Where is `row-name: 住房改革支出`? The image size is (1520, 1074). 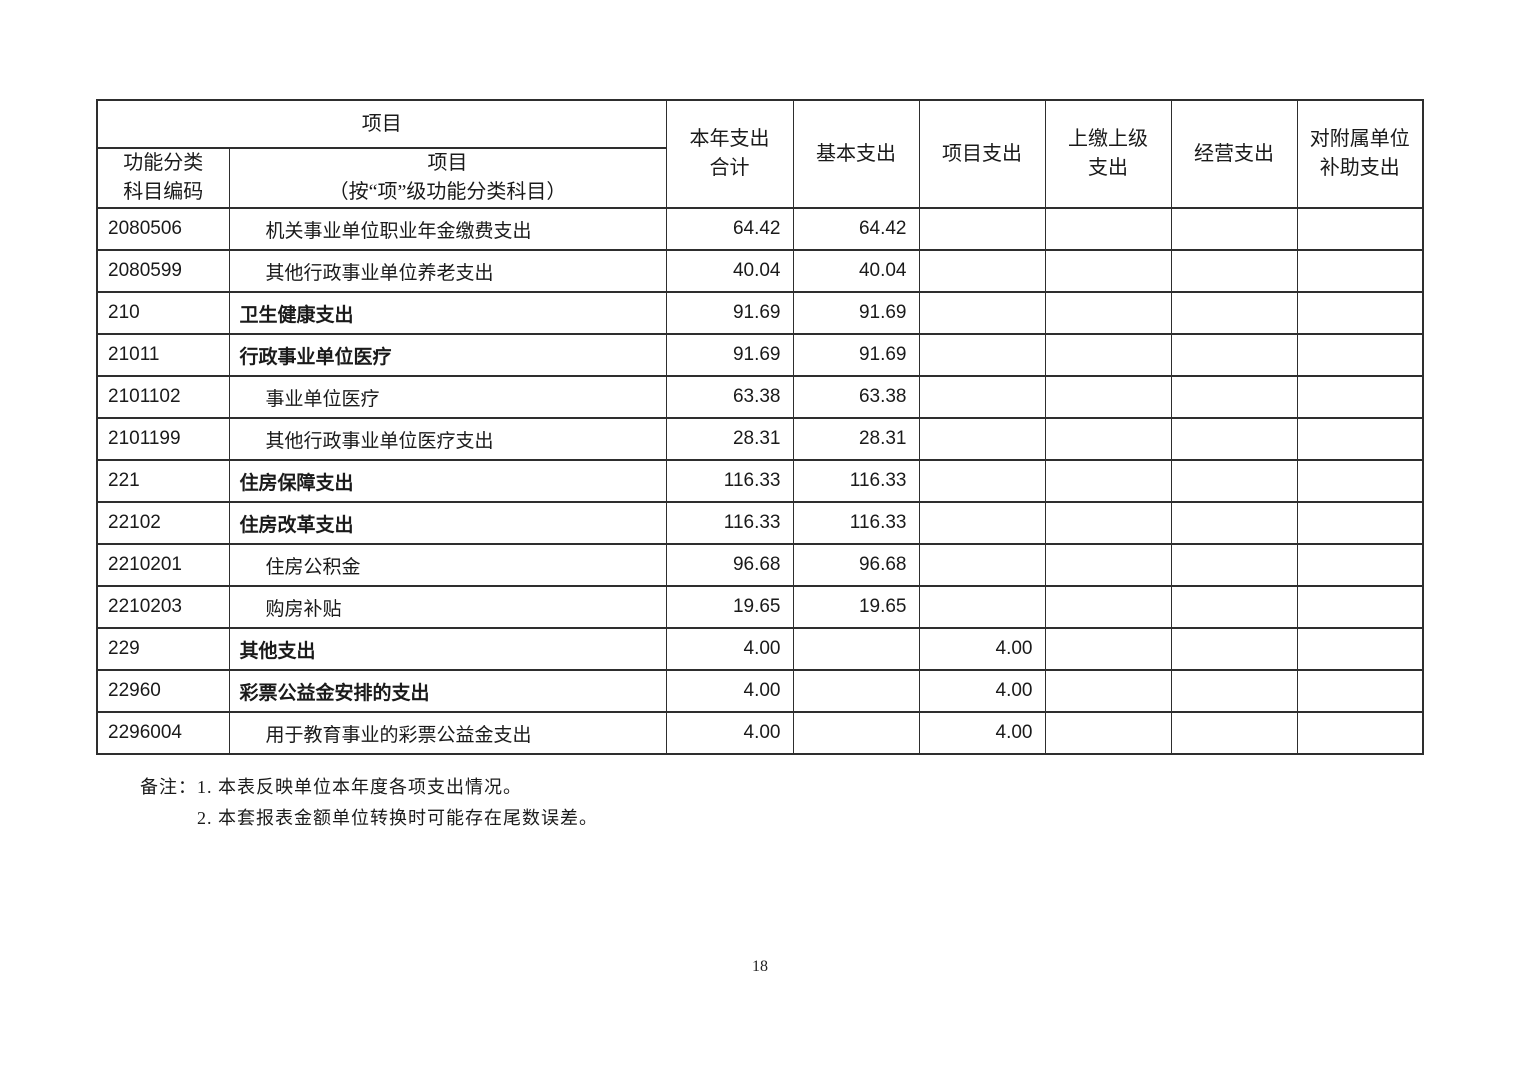
row-name: 住房改革支出 is located at coordinates (447, 523).